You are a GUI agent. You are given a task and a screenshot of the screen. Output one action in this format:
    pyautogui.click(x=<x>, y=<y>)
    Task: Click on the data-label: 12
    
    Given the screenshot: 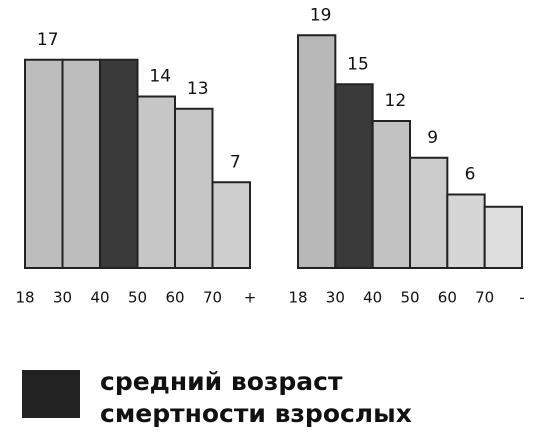 What is the action you would take?
    pyautogui.click(x=396, y=101)
    